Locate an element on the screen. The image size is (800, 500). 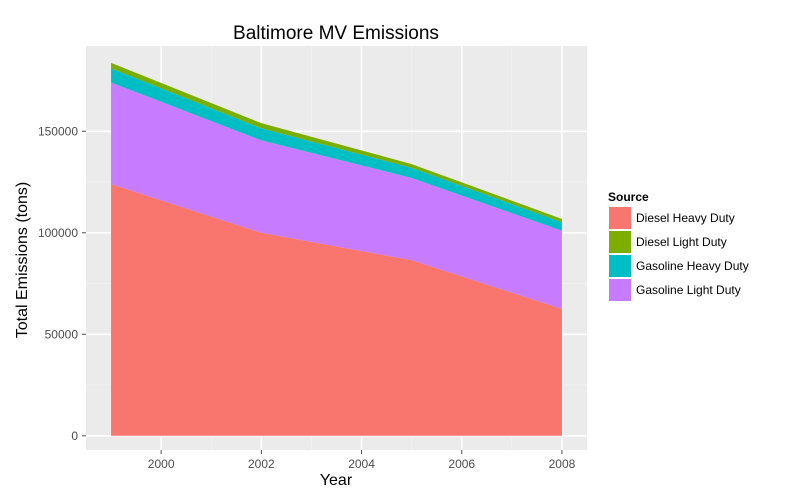
legend-label-diesel-light-duty: Diesel Light Duty is located at coordinates (681, 242).